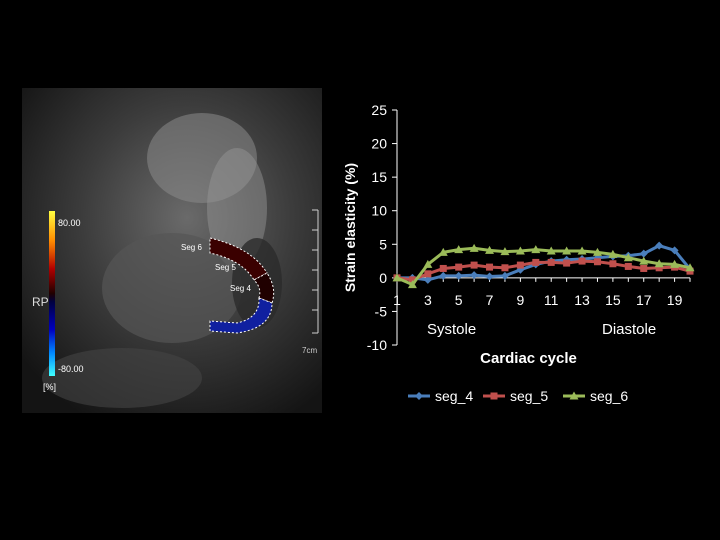  I want to click on colorbar, so click(52, 293).